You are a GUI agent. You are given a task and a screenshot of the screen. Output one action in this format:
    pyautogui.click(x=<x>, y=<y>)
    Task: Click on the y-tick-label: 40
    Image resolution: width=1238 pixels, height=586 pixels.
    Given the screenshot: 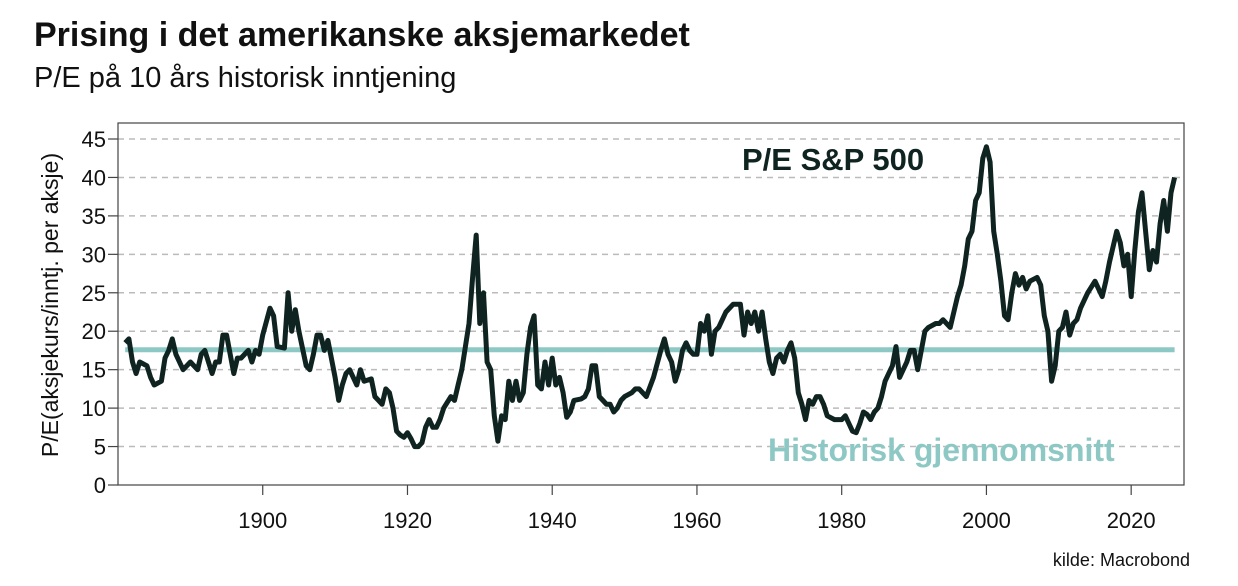 What is the action you would take?
    pyautogui.click(x=94, y=177)
    